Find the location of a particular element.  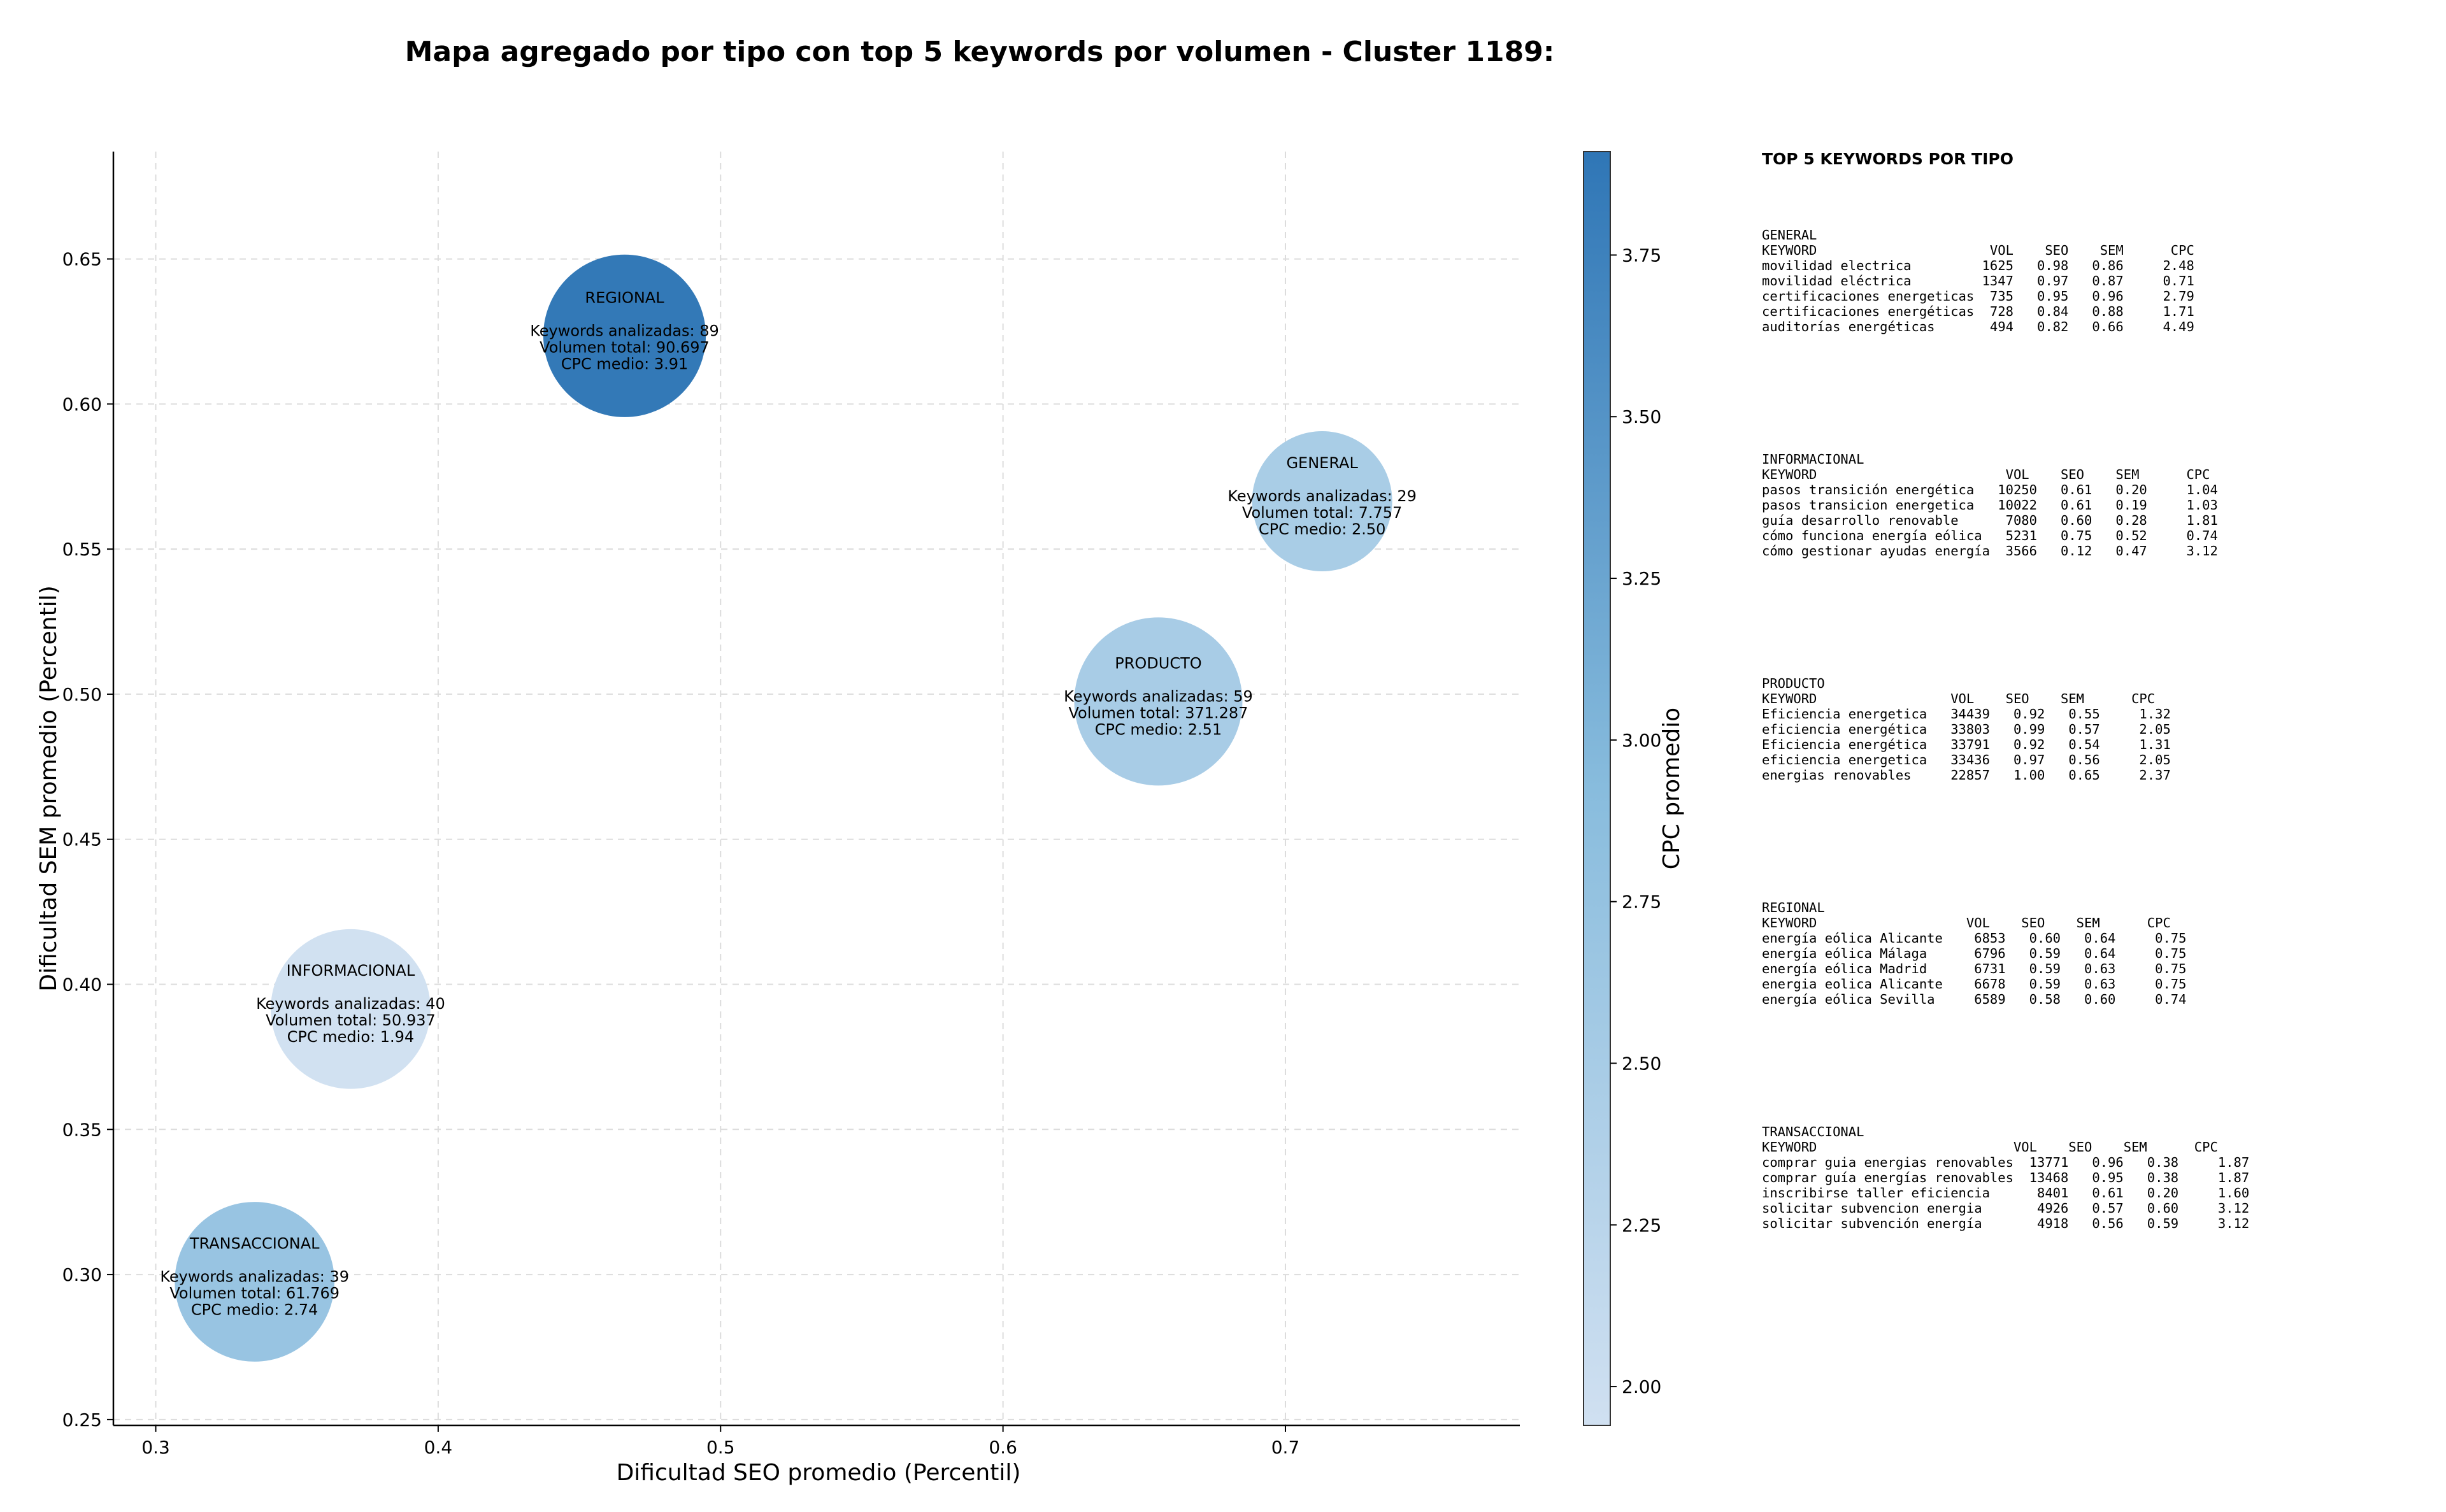

bubble-volume-label: Volumen total: 90.697 is located at coordinates (625, 347).